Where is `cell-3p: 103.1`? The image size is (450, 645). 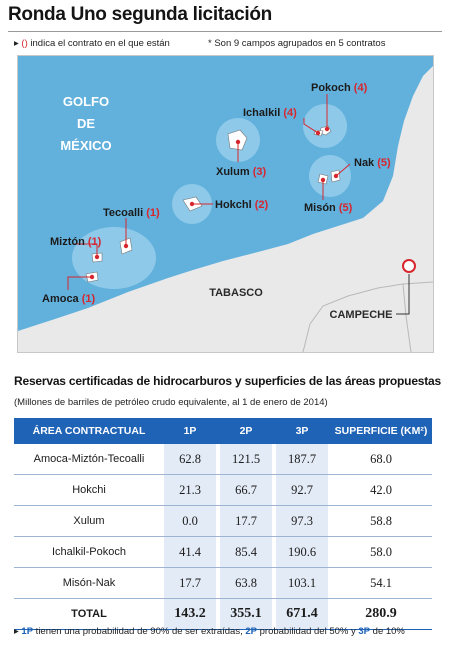
cell-3p: 103.1 is located at coordinates (302, 583).